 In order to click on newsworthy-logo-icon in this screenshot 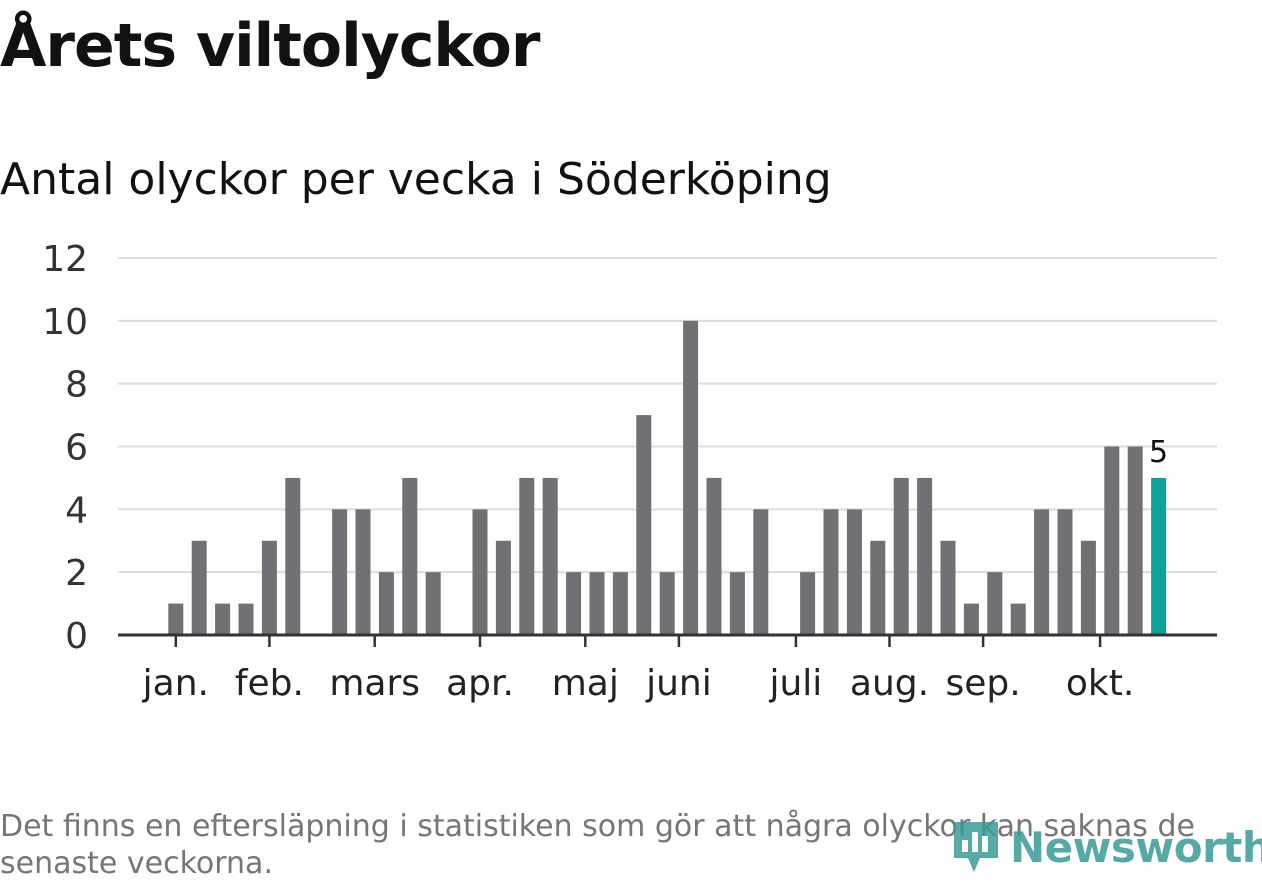, I will do `click(976, 847)`.